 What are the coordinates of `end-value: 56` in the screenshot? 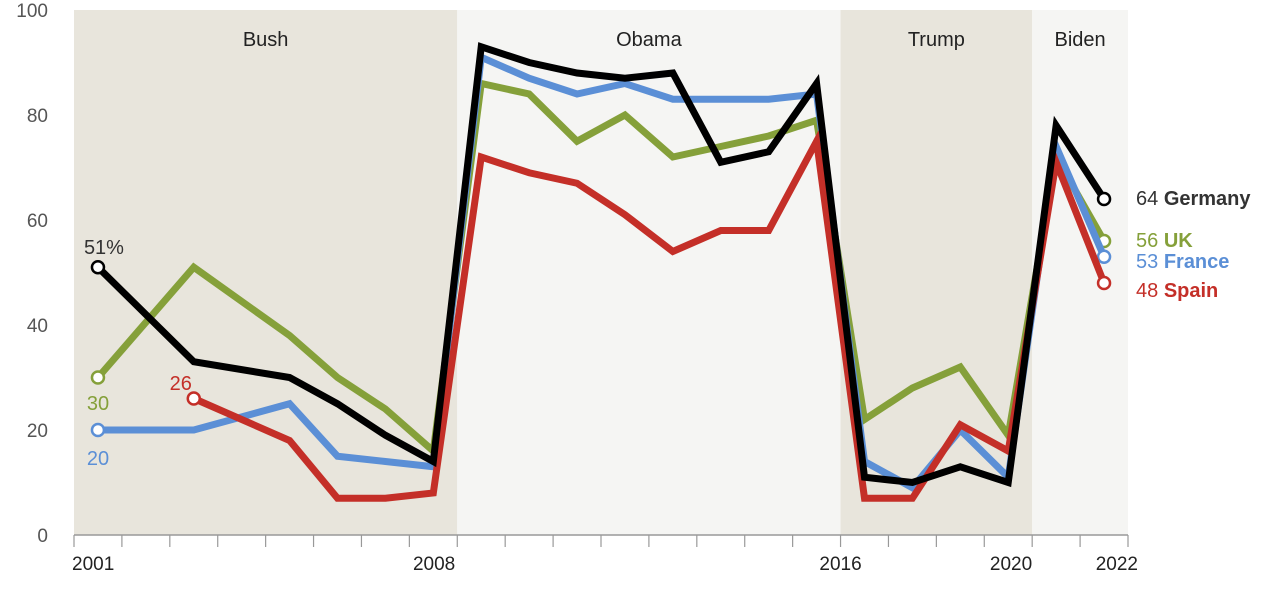 It's located at (1150, 241).